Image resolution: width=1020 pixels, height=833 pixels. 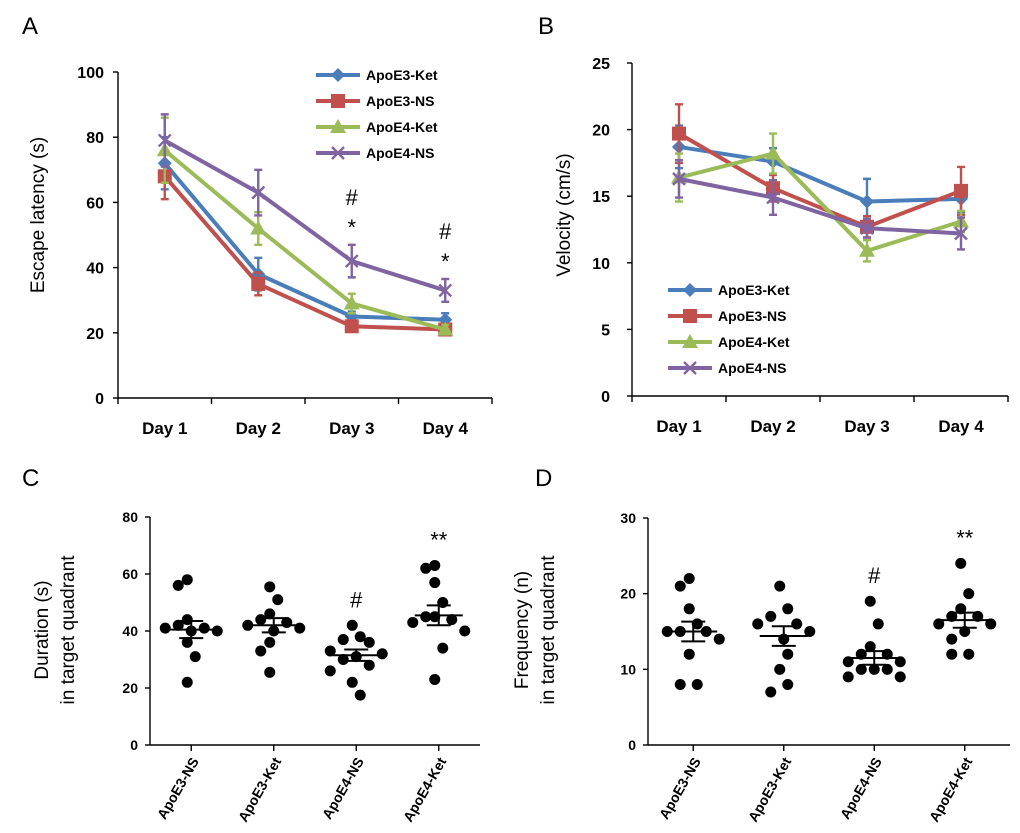 I want to click on panel-c-significance-mark: #, so click(x=356, y=599).